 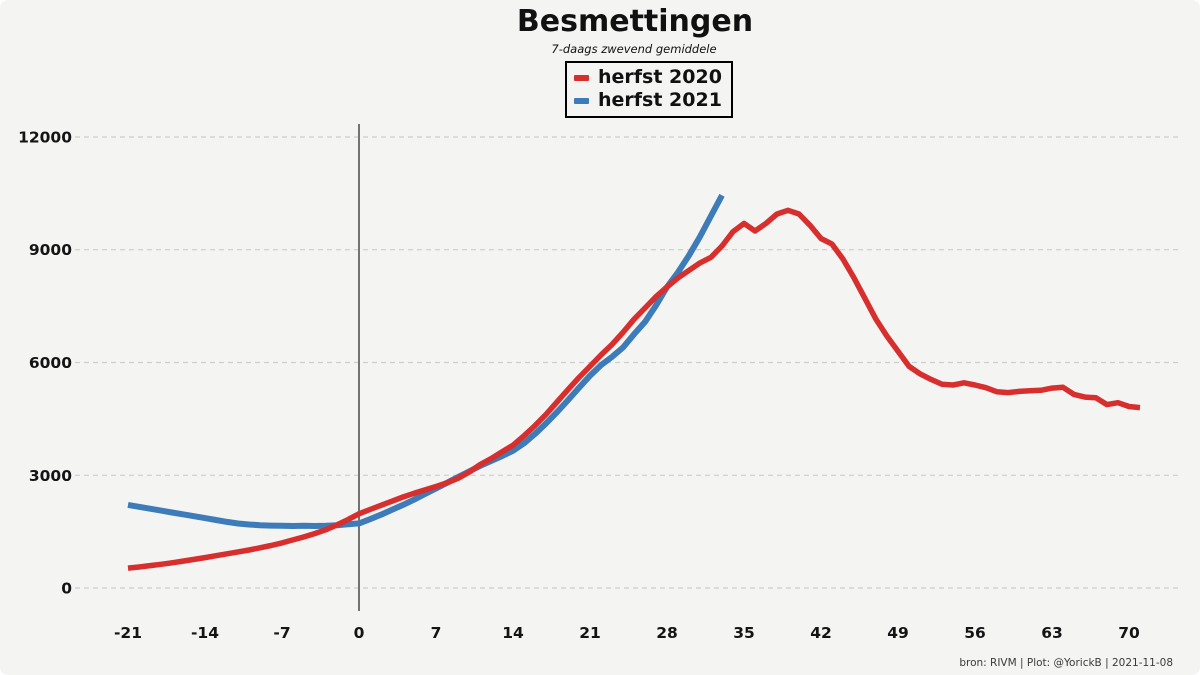 I want to click on chart-subtitle: 7-daags zwevend gemiddele, so click(x=634, y=49).